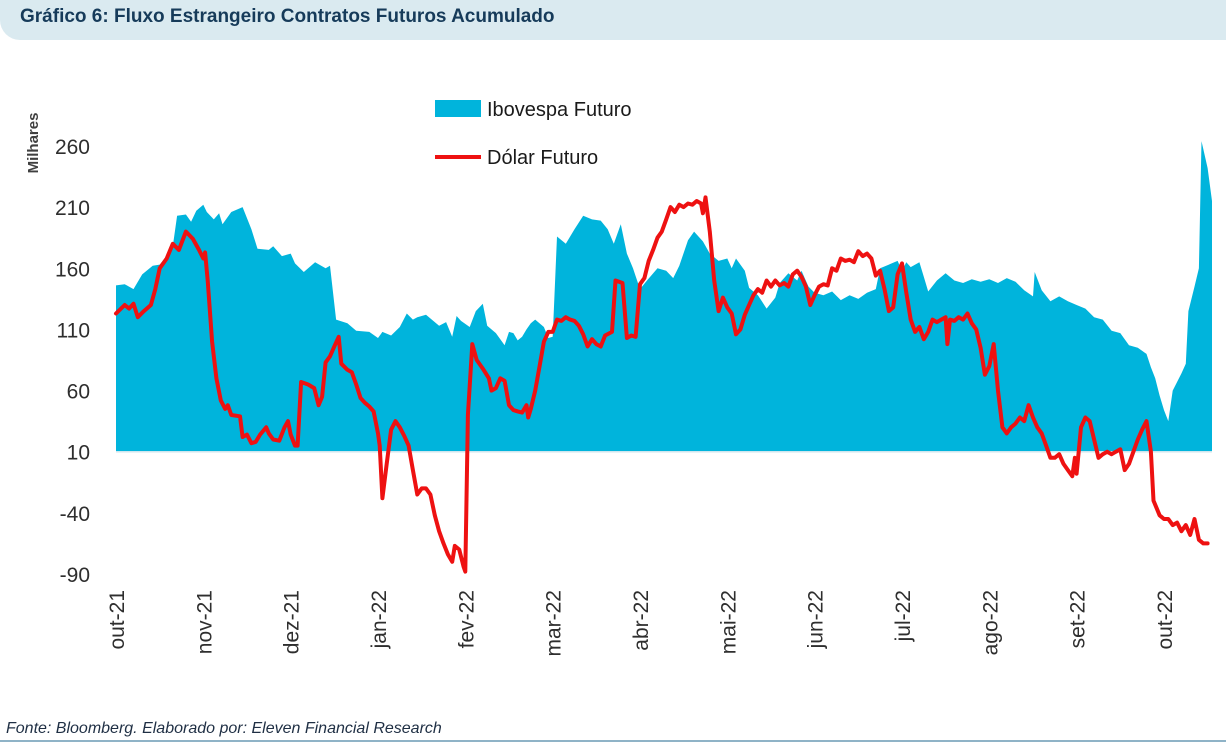 This screenshot has height=743, width=1226. I want to click on y-tick-label: 210, so click(72, 208).